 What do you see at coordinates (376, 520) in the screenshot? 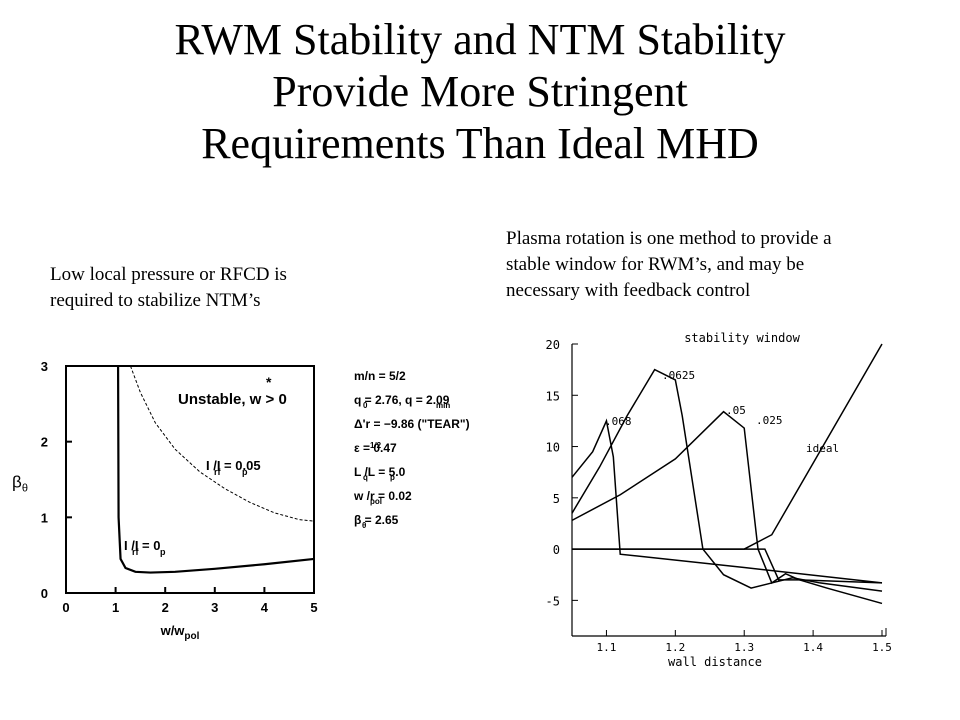
I see `parameter-line: β = 2.65` at bounding box center [376, 520].